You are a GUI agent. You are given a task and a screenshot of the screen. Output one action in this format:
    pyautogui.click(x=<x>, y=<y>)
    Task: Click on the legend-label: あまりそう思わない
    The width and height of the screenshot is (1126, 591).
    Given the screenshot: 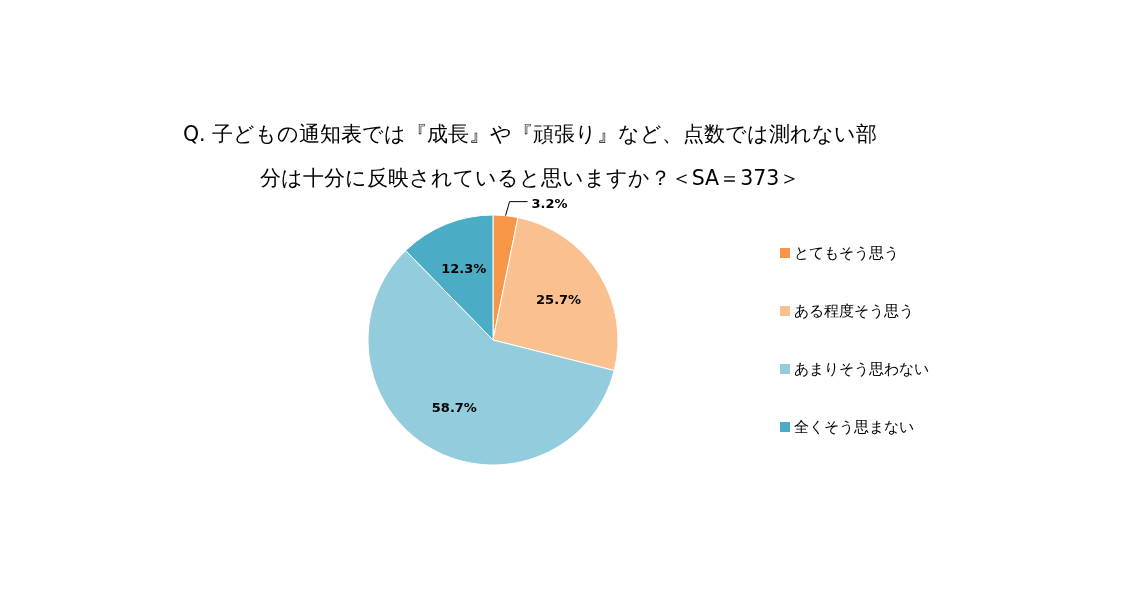 What is the action you would take?
    pyautogui.click(x=861, y=369)
    